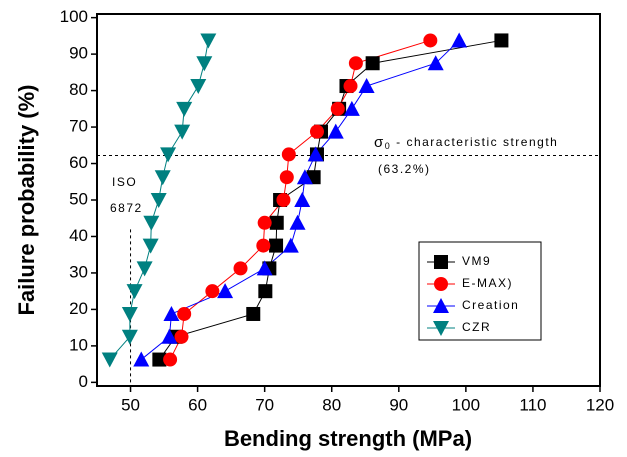  I want to click on y-tick-label: 70, so click(78, 126).